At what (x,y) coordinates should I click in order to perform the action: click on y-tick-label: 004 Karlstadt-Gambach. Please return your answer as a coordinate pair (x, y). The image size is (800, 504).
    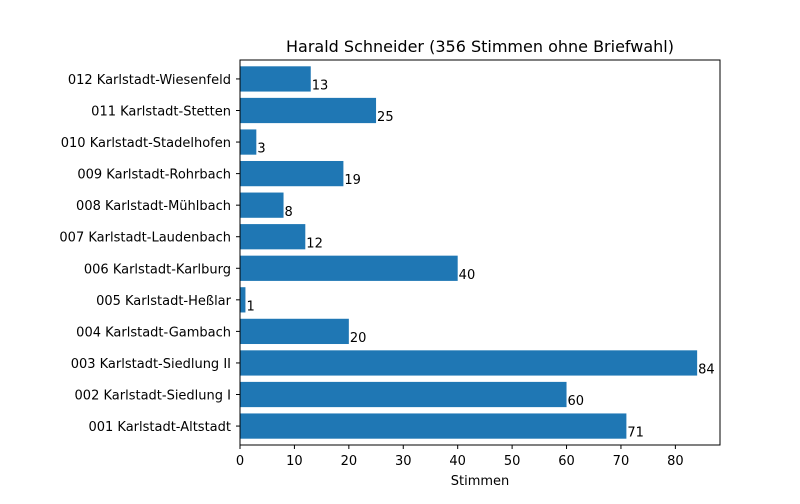
    Looking at the image, I should click on (153, 332).